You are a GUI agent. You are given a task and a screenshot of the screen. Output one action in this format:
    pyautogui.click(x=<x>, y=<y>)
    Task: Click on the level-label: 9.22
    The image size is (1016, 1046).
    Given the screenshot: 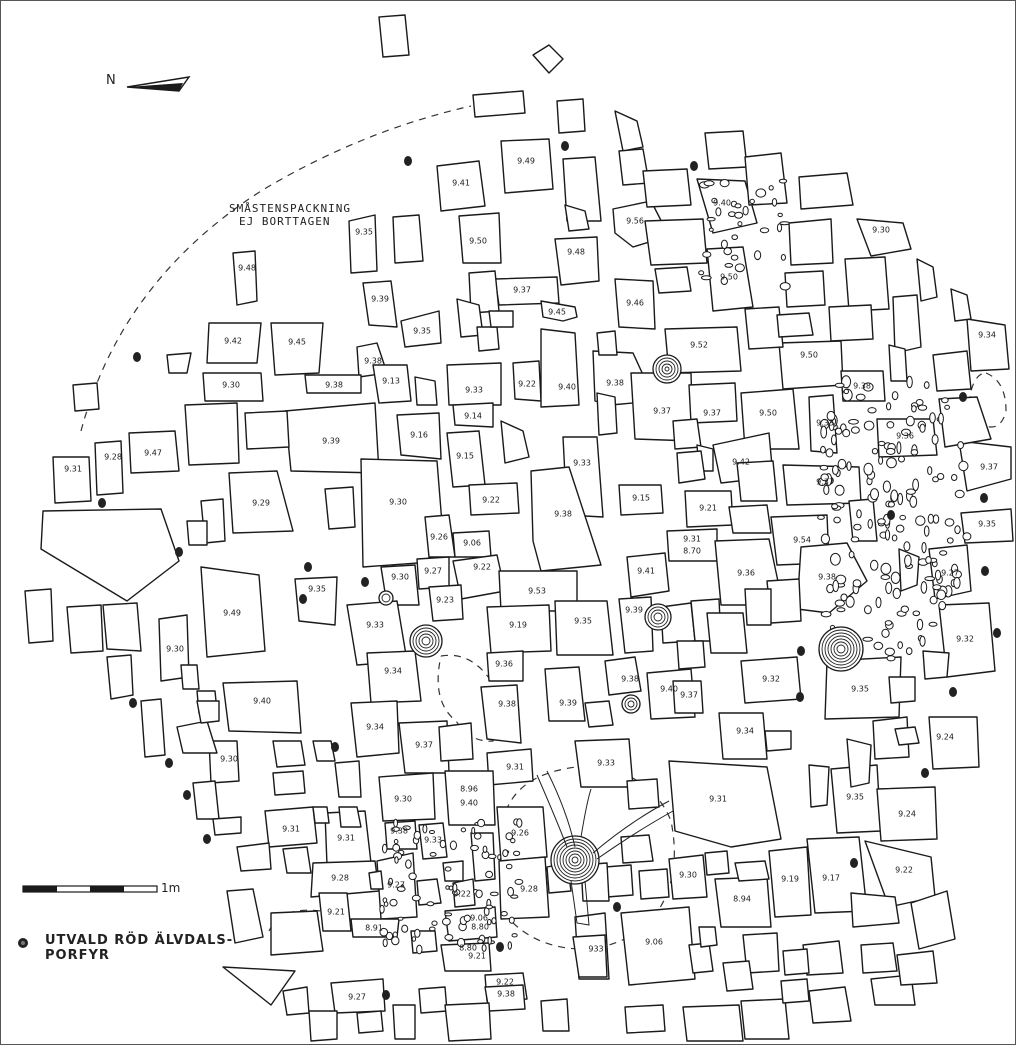 What is the action you would take?
    pyautogui.click(x=505, y=982)
    